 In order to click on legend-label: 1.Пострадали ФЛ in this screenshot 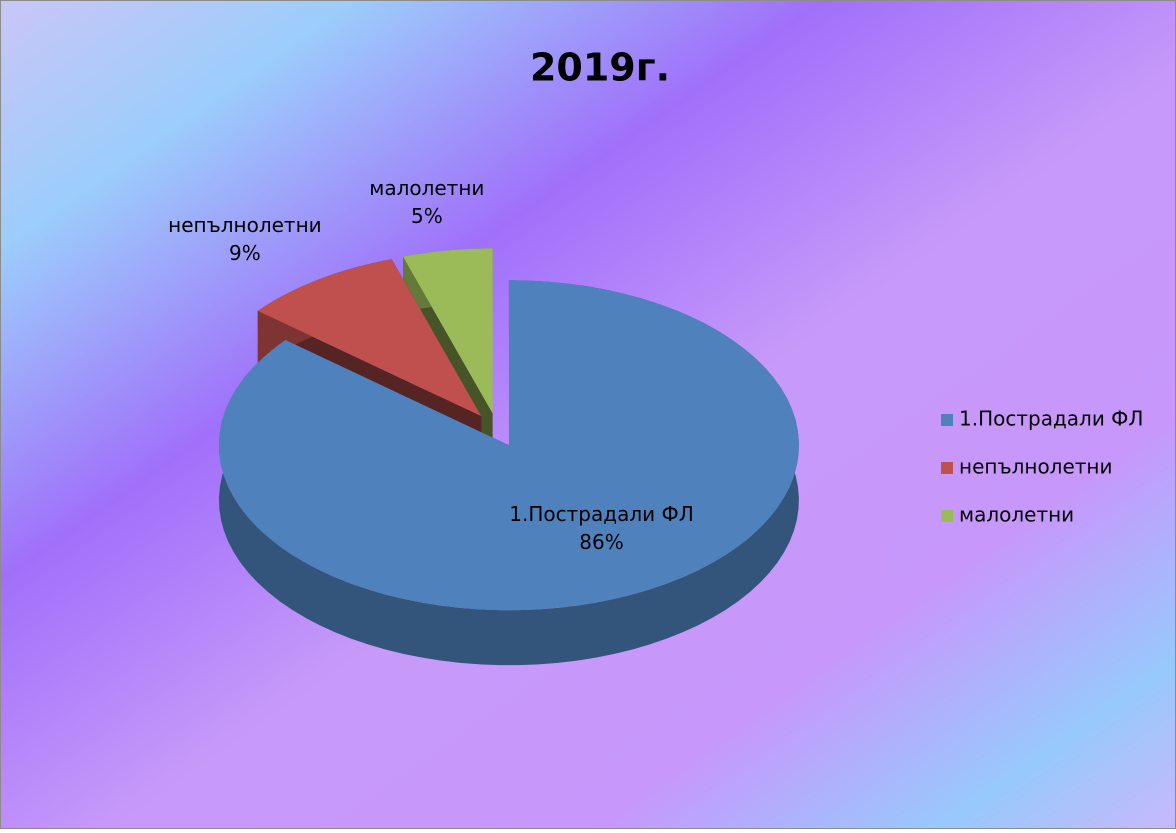, I will do `click(1051, 419)`.